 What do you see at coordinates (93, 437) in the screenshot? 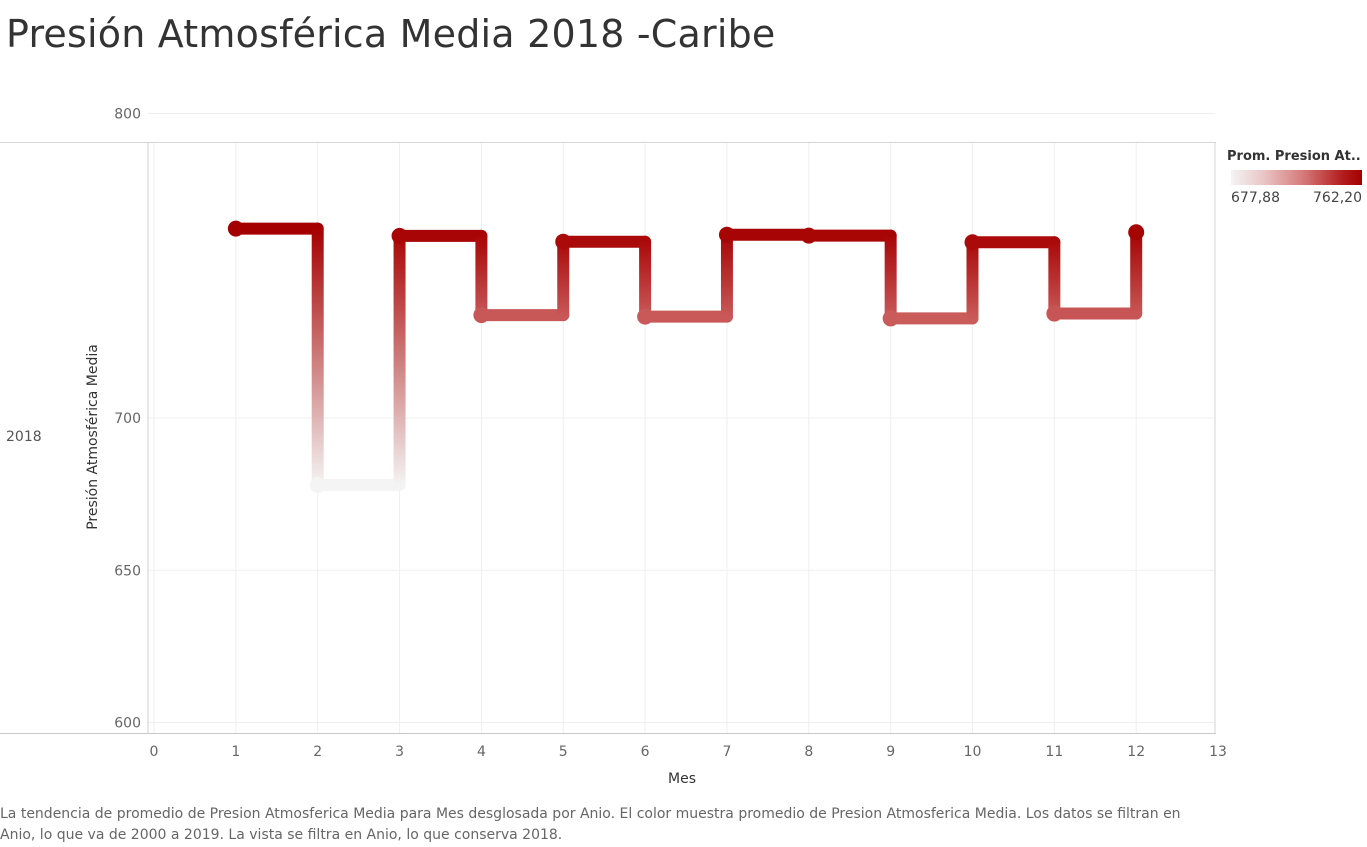
I see `y-axis-title: Presión Atmosférica Media` at bounding box center [93, 437].